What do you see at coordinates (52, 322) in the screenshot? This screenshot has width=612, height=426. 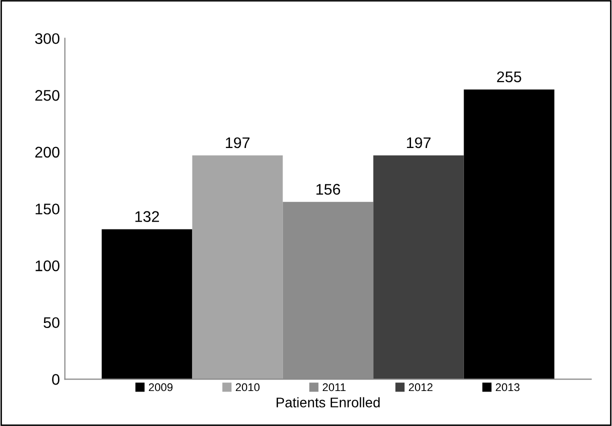 I see `y-tick-label: 50` at bounding box center [52, 322].